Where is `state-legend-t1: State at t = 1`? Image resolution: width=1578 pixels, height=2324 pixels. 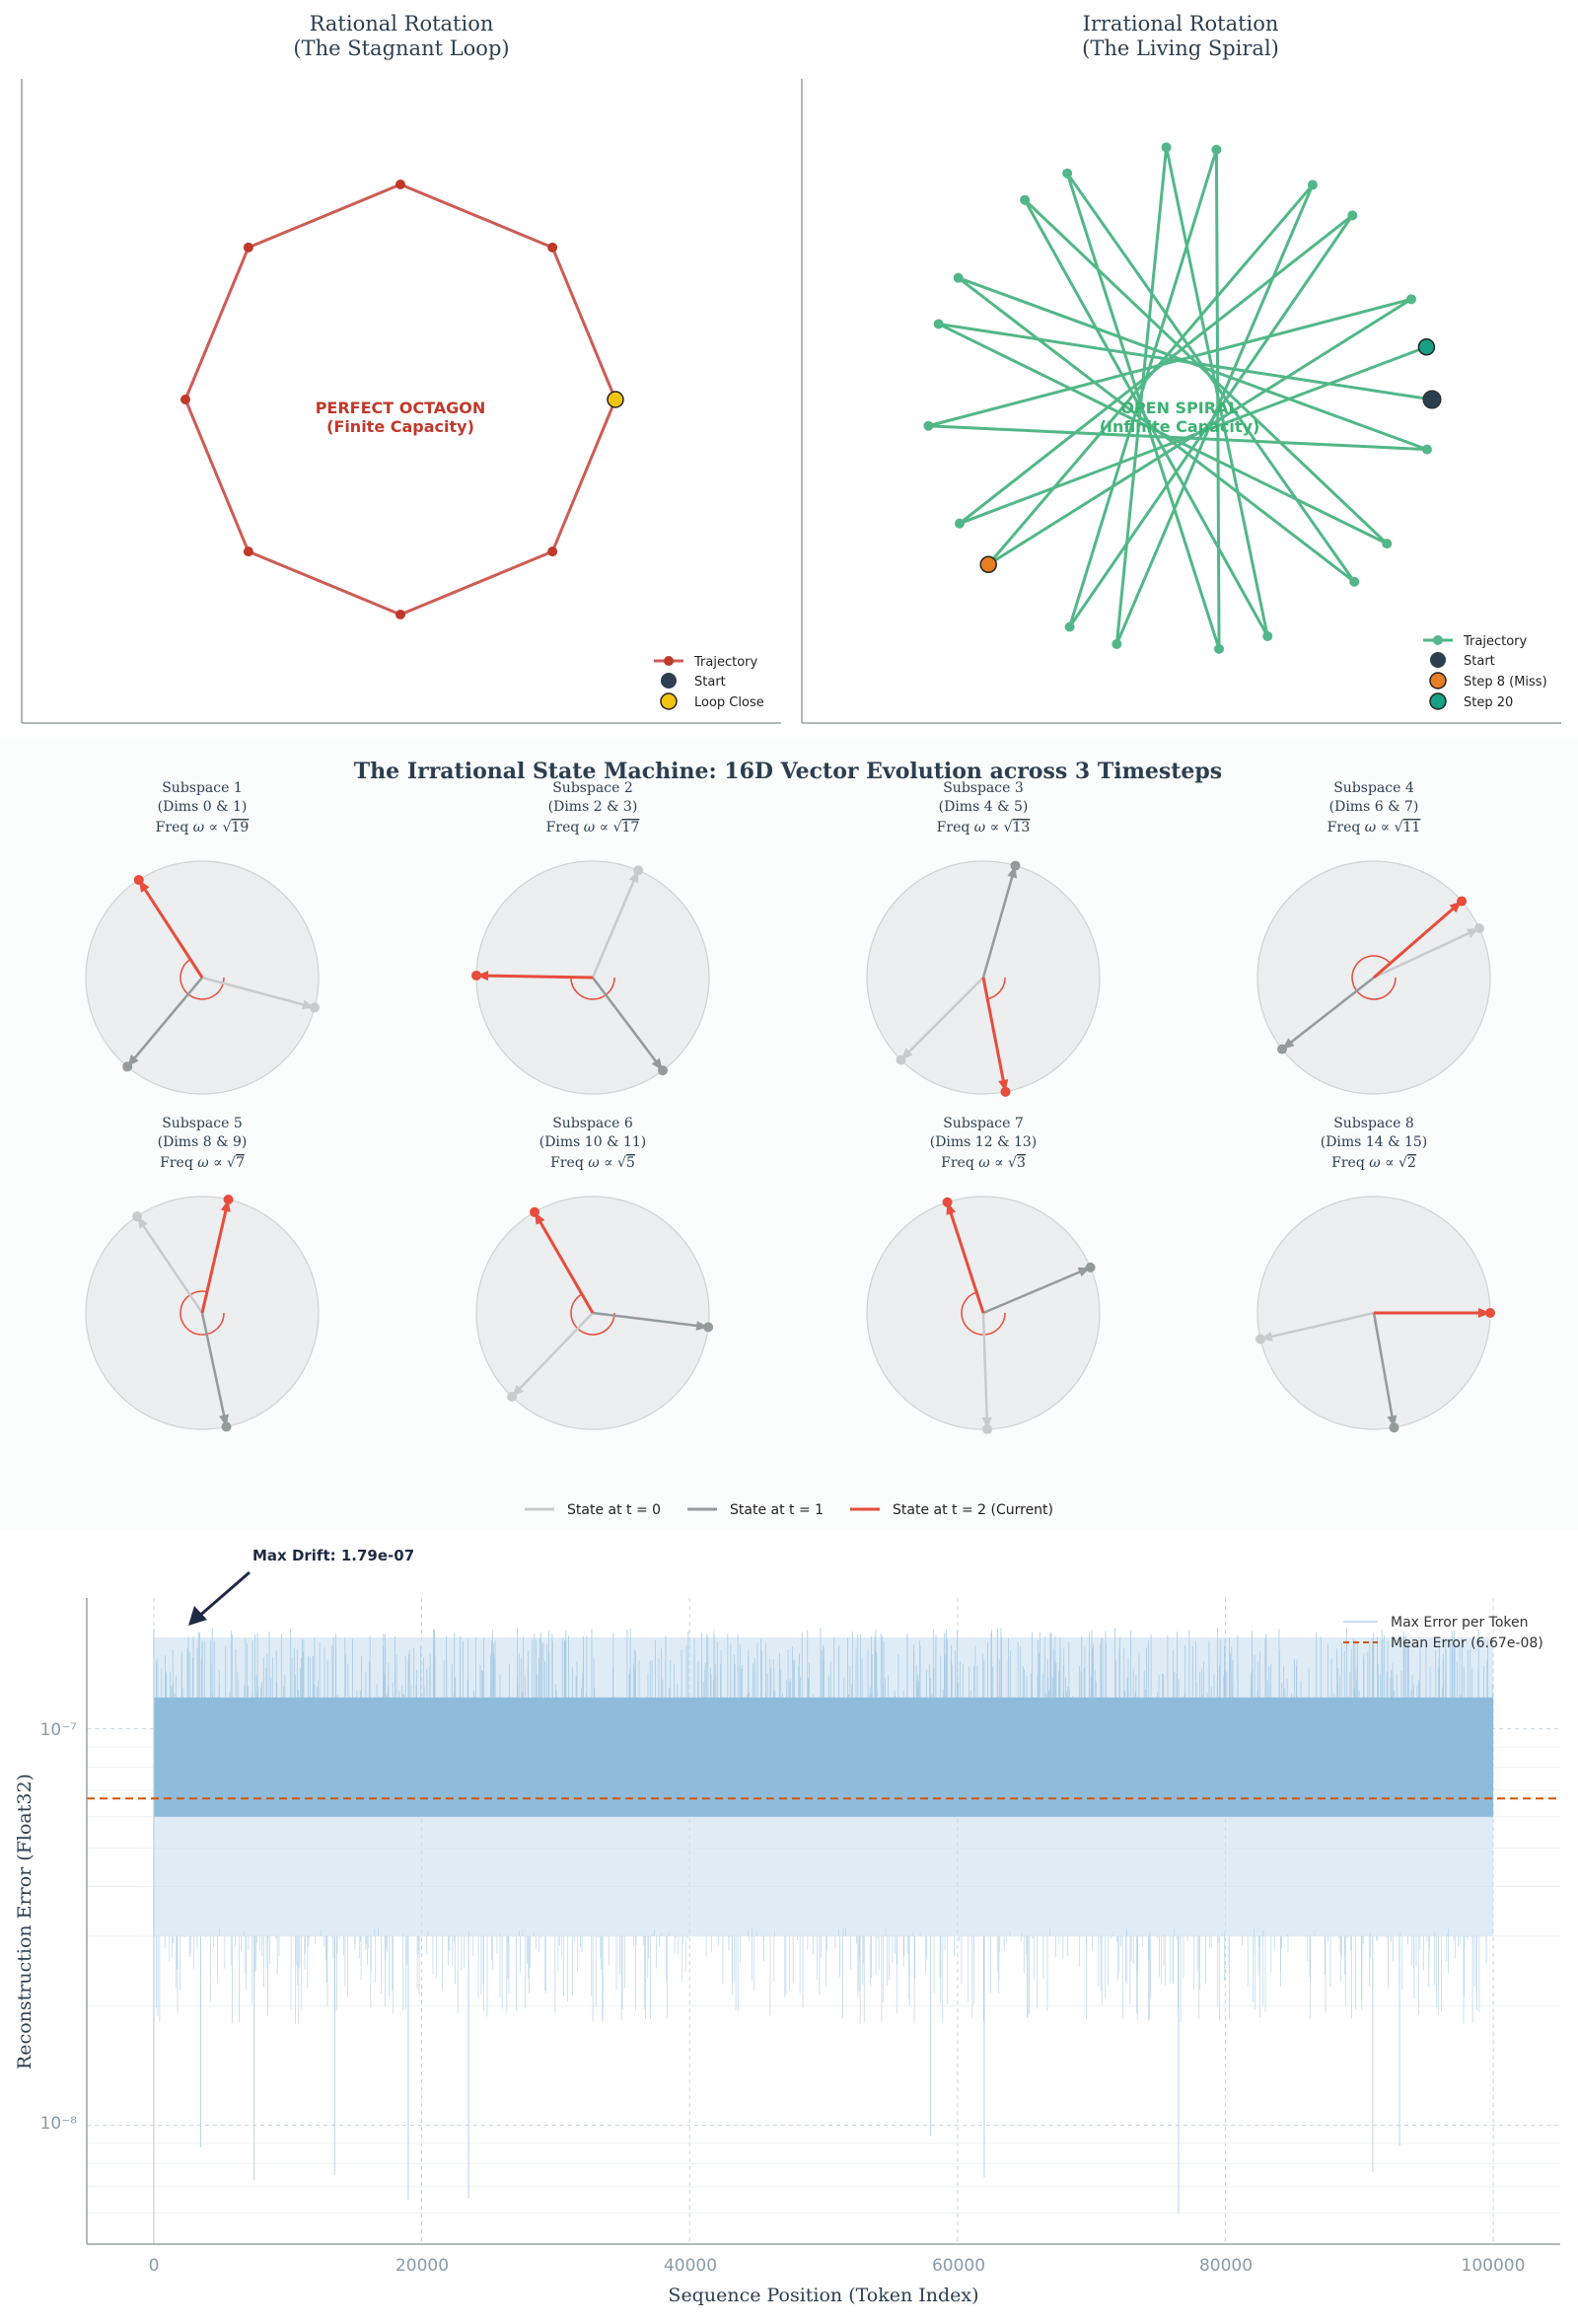
state-legend-t1: State at t = 1 is located at coordinates (777, 1510).